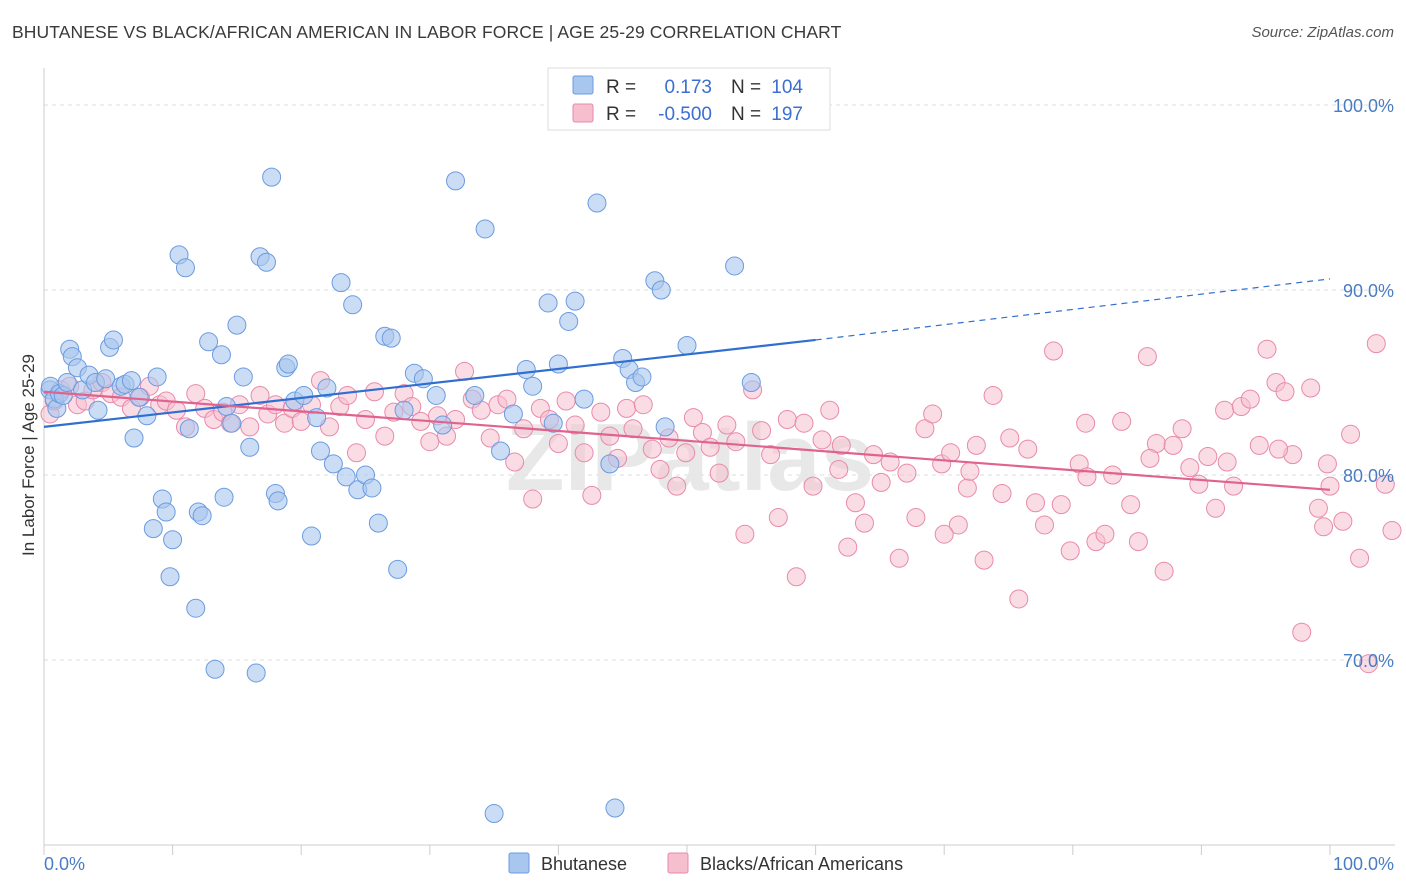  I want to click on trend-line-bhutanese, so click(429, 383).